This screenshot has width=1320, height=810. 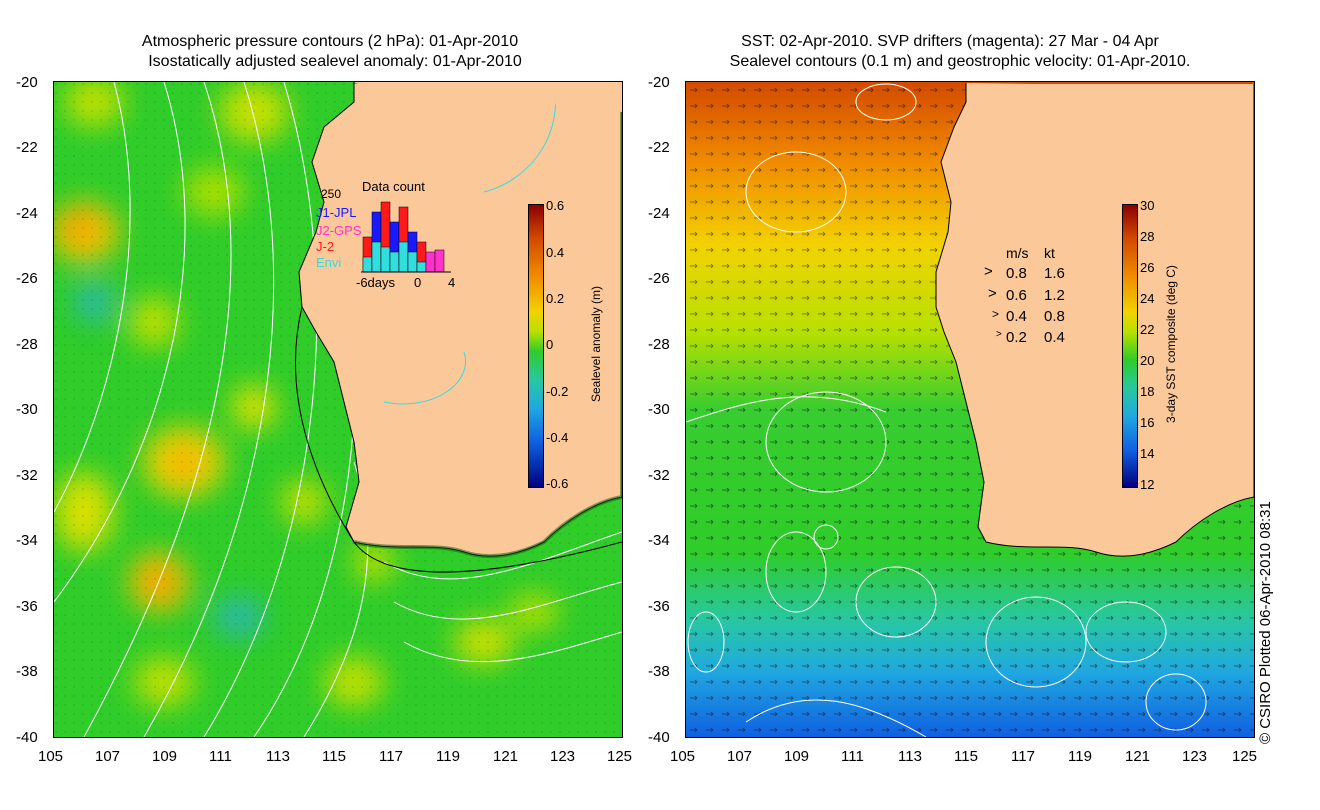 What do you see at coordinates (1138, 756) in the screenshot?
I see `right-x-tick-8: 121` at bounding box center [1138, 756].